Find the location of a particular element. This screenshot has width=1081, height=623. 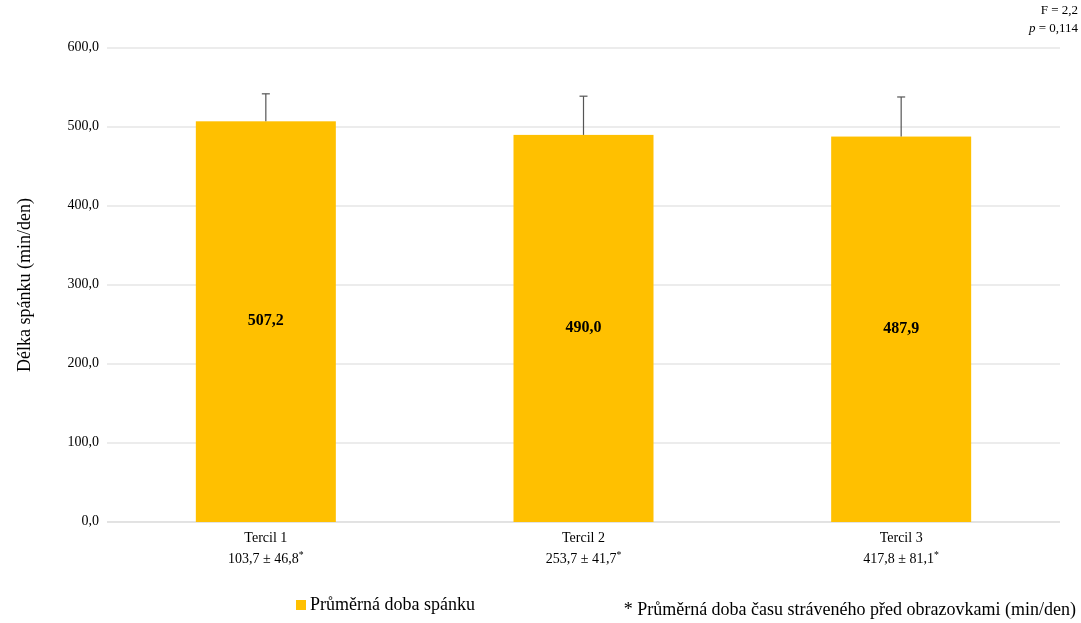

text: F = 2,2 is located at coordinates (1059, 9).